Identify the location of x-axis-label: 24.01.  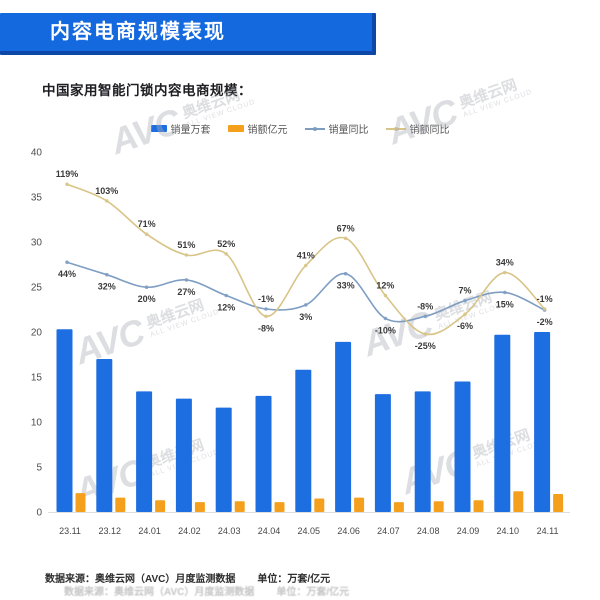
(149, 531).